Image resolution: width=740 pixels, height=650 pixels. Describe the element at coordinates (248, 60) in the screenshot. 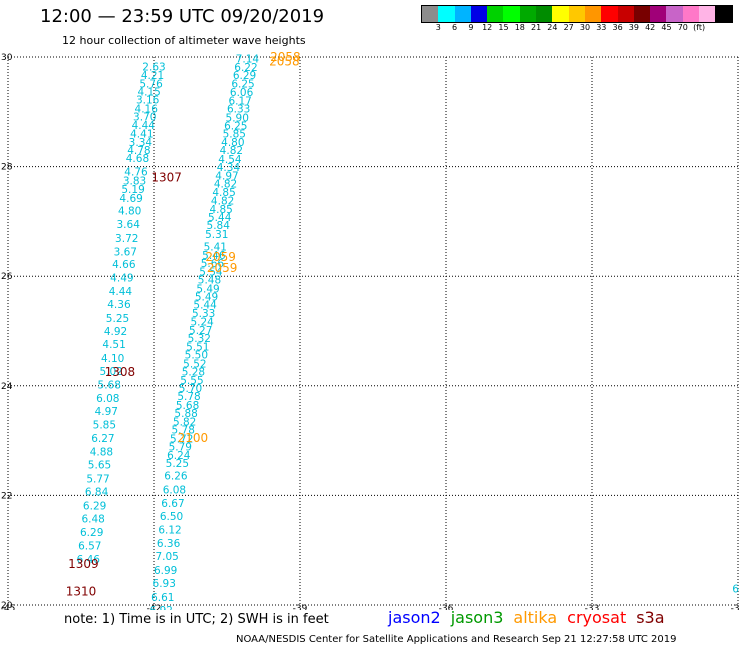

I see `jason3-label: 7.14` at that location.